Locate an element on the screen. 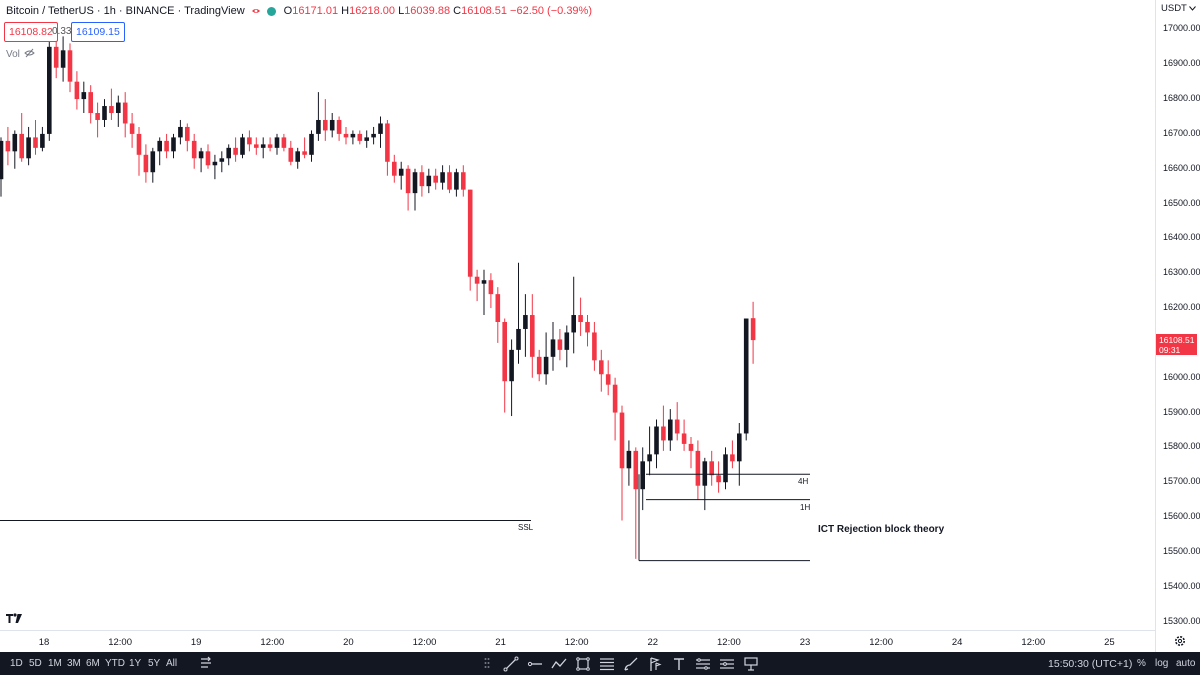  range-button-6m: 6M is located at coordinates (93, 663).